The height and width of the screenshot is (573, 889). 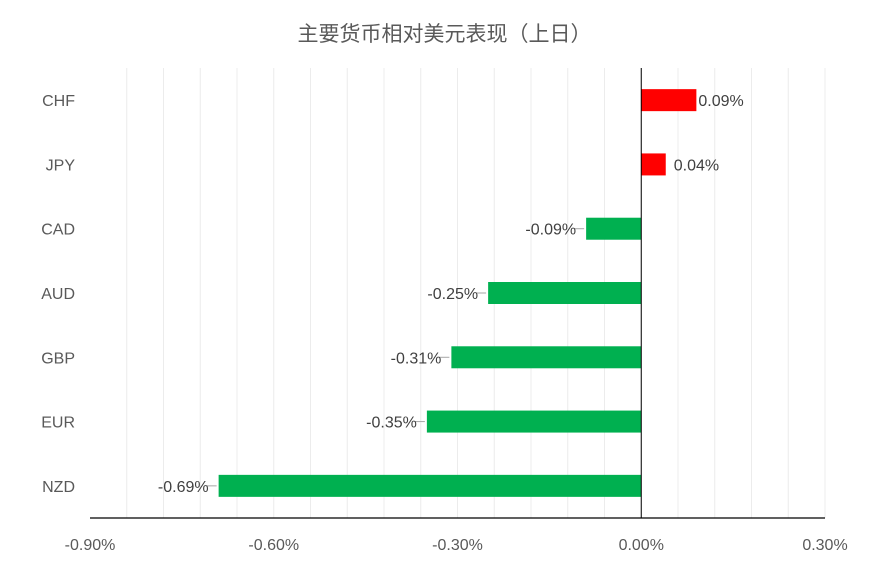 I want to click on data-label: 0.09%, so click(x=720, y=101).